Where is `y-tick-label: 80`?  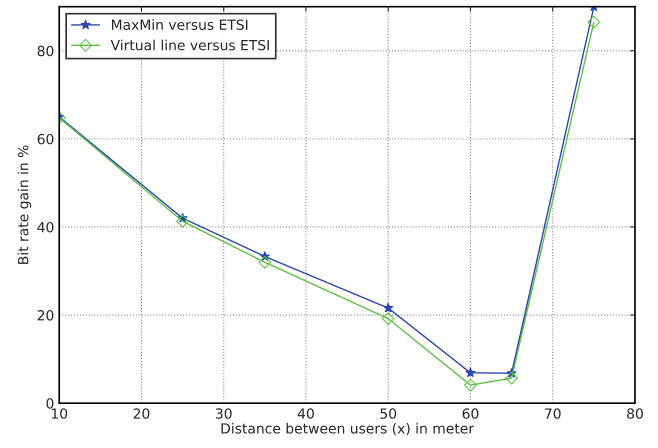 y-tick-label: 80 is located at coordinates (46, 51).